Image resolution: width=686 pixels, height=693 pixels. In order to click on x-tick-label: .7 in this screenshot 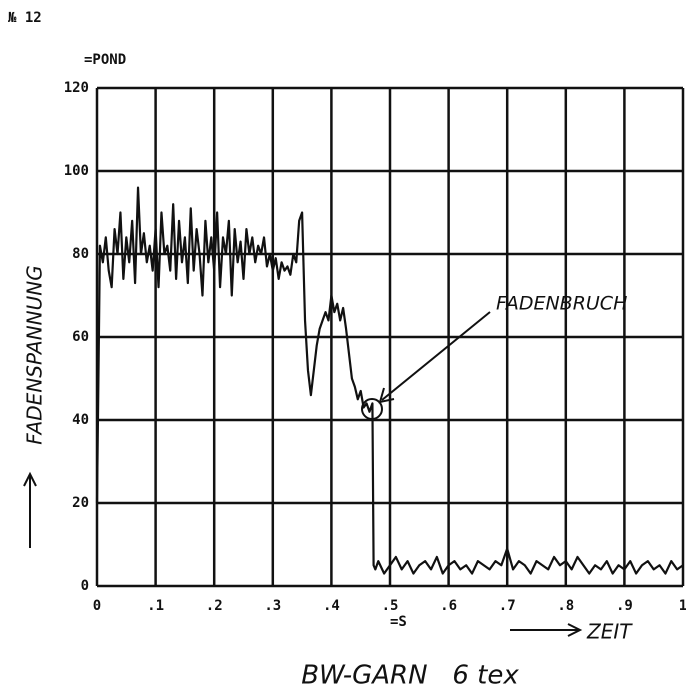, I will do `click(507, 606)`.